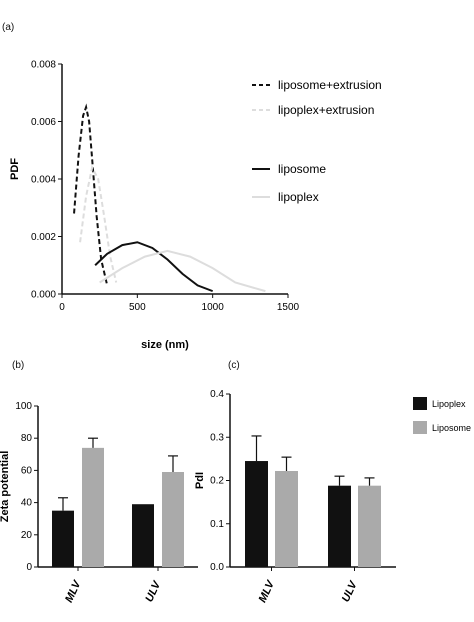  I want to click on b-y-tick-label: 40, so click(27, 503).